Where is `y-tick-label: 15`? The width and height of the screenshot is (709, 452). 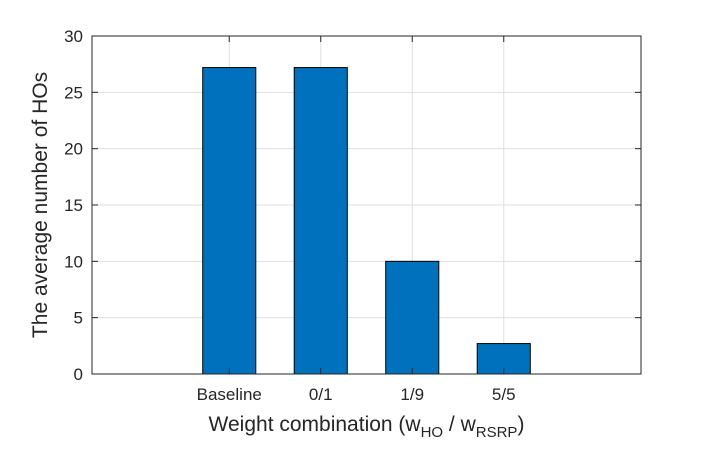 y-tick-label: 15 is located at coordinates (73, 205).